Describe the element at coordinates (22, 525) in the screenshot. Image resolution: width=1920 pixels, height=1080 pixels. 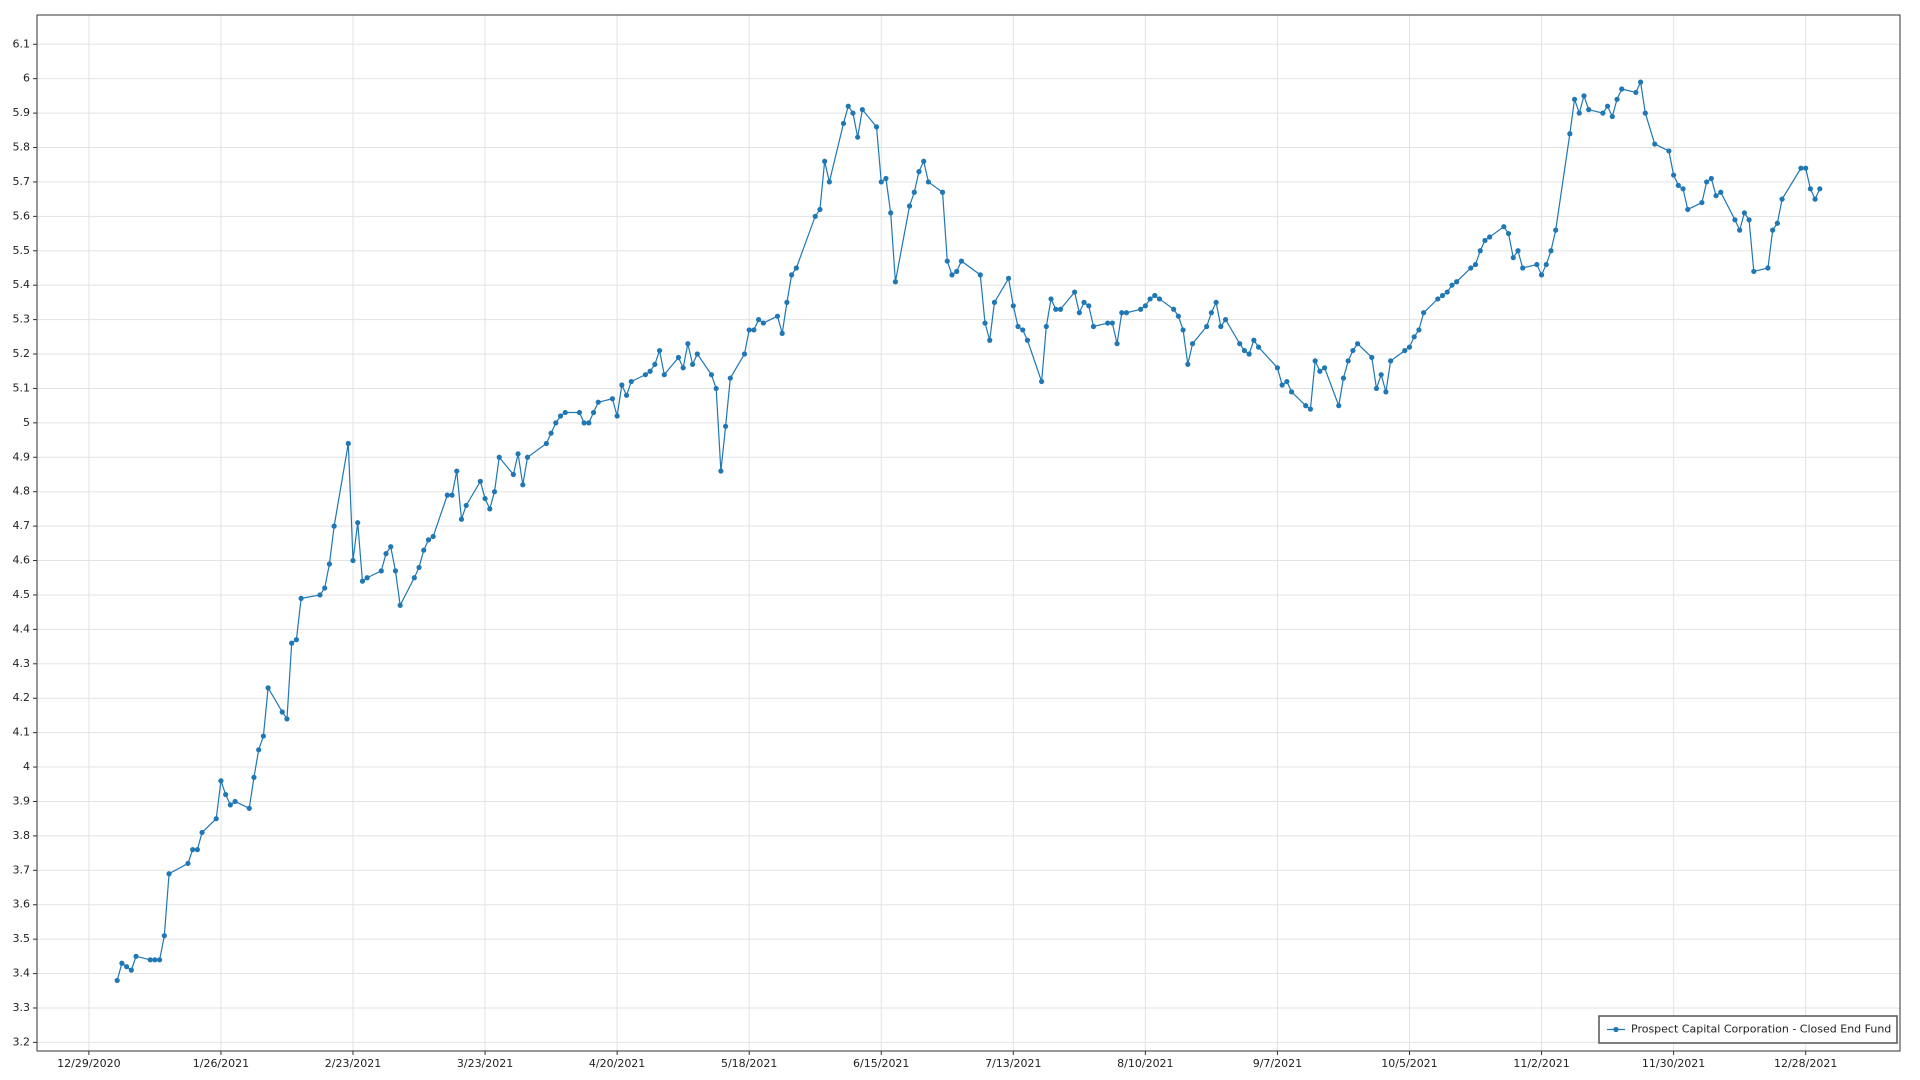
I see `y-tick-label: 4.7` at that location.